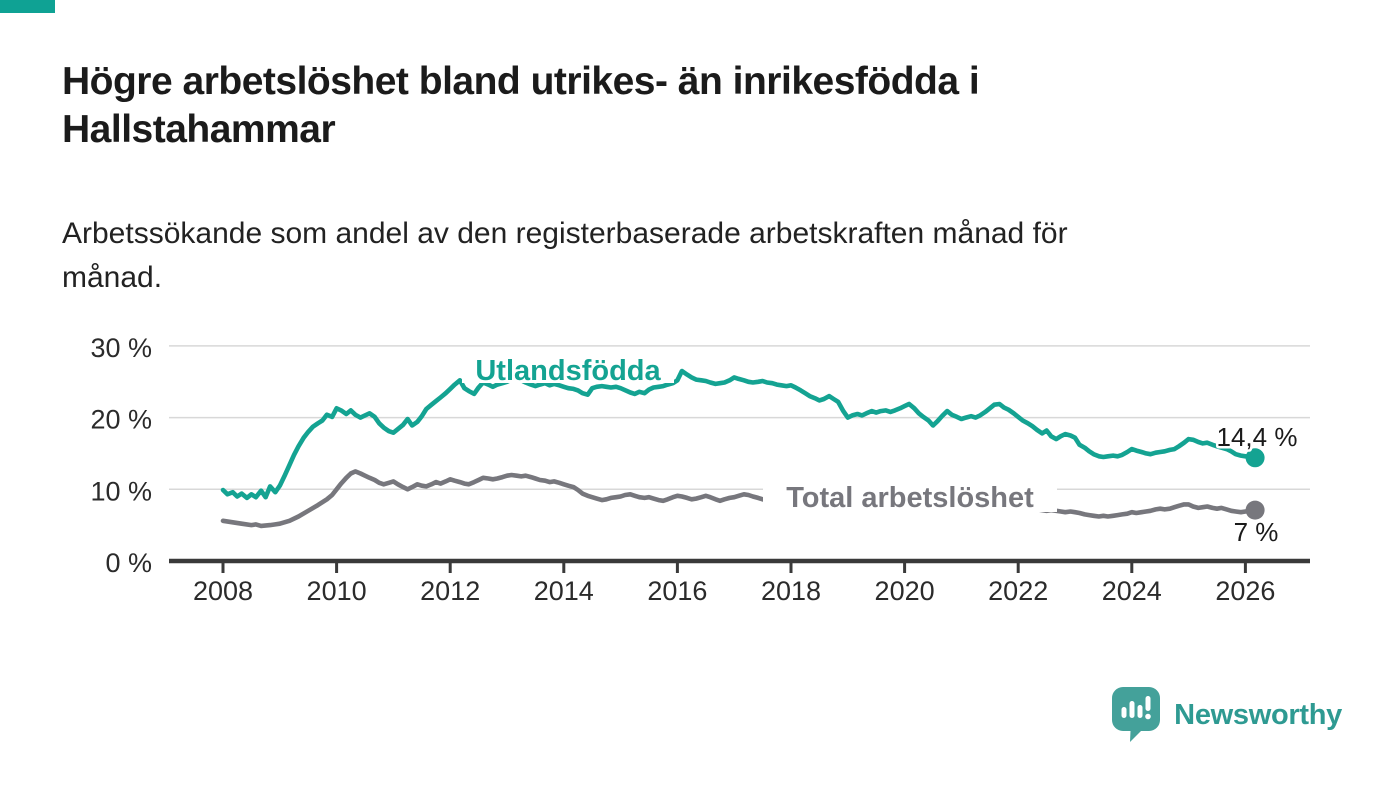  I want to click on y-axis-label: 0 %, so click(128, 563).